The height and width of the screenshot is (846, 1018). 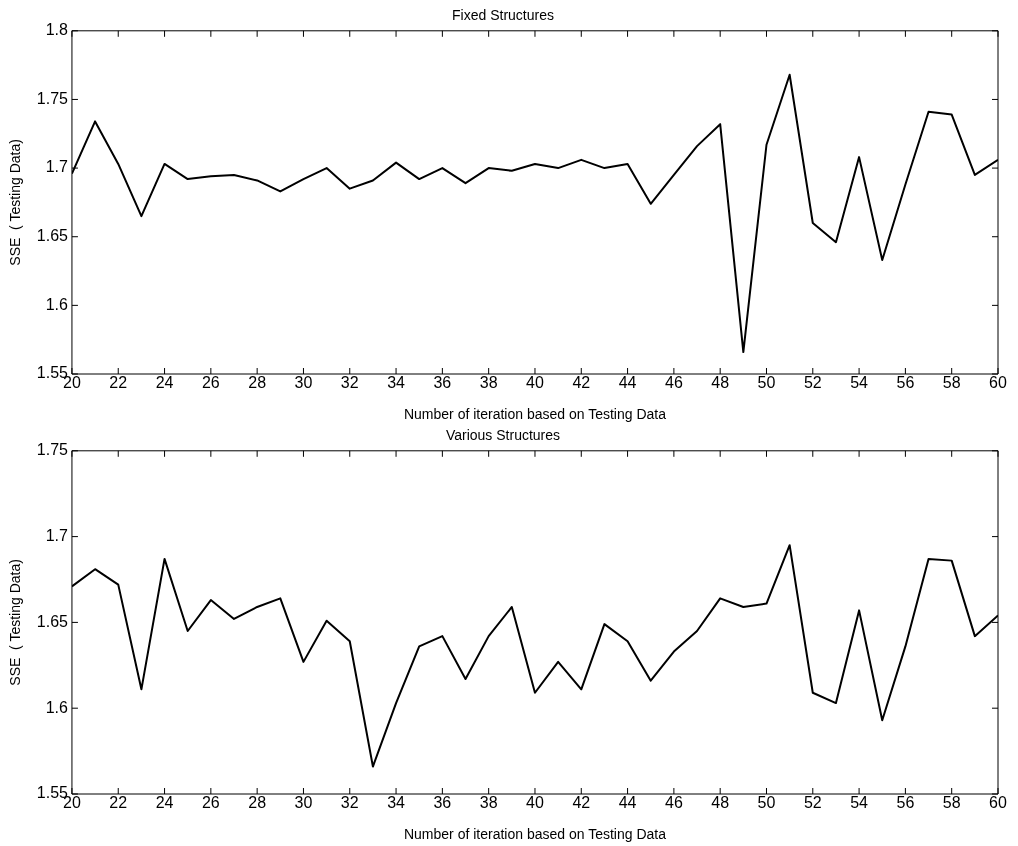 I want to click on chart-title: Fixed Structures, so click(x=503, y=15).